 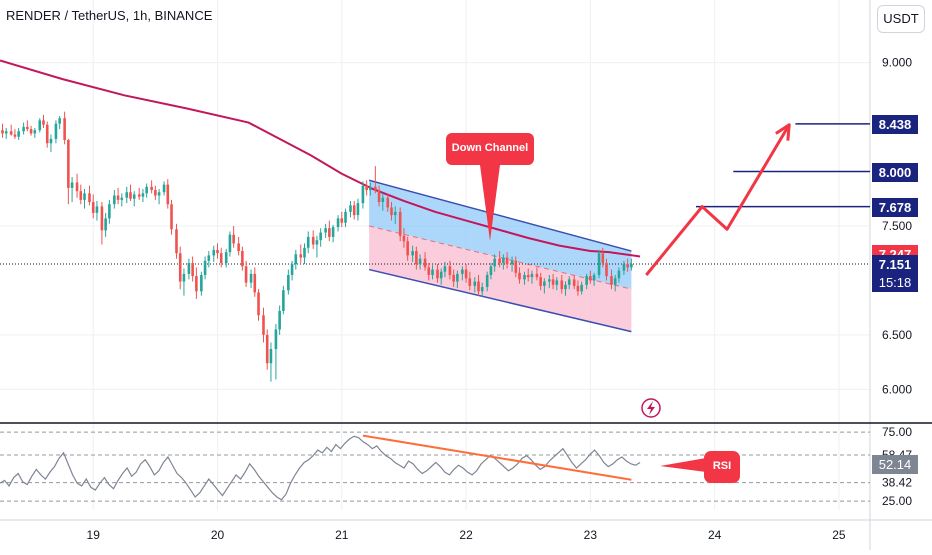 I want to click on y-tick-label: 9.000, so click(x=897, y=63).